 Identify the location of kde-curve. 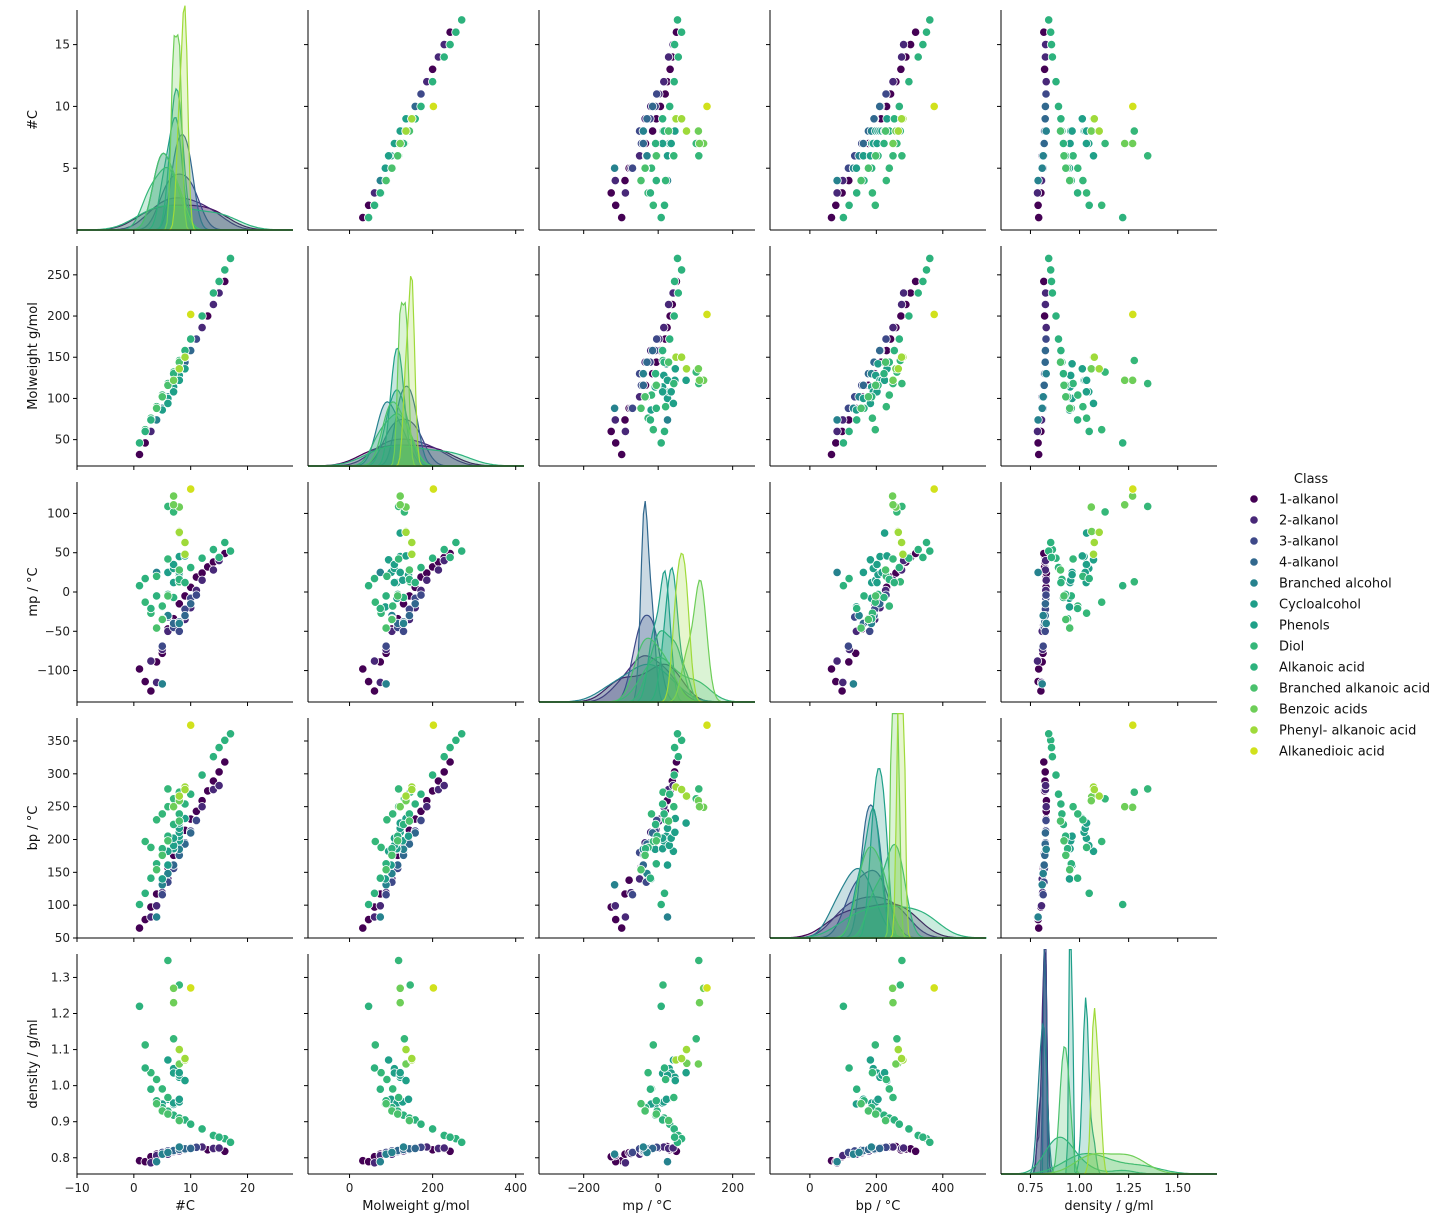
(416, 371).